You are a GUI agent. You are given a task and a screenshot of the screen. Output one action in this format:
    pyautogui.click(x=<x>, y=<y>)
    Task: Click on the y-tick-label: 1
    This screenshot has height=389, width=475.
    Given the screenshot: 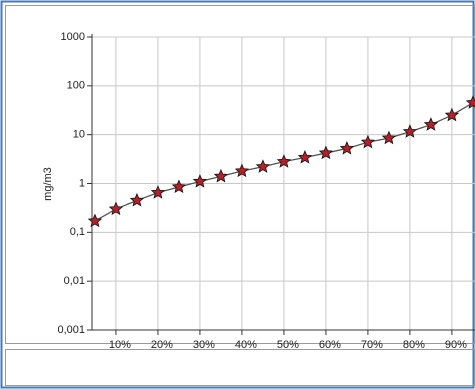 What is the action you would take?
    pyautogui.click(x=82, y=183)
    